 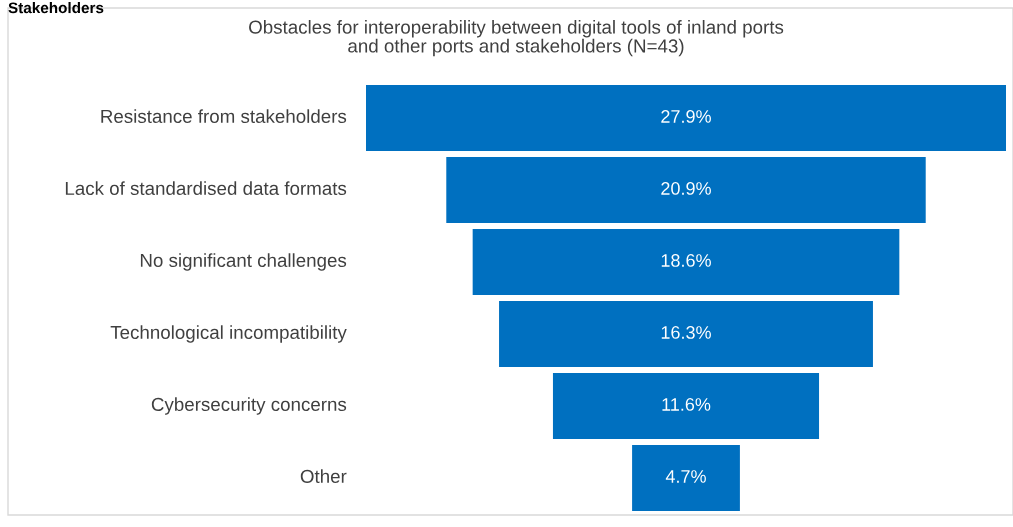 What do you see at coordinates (243, 262) in the screenshot?
I see `category-label: No significant challenges` at bounding box center [243, 262].